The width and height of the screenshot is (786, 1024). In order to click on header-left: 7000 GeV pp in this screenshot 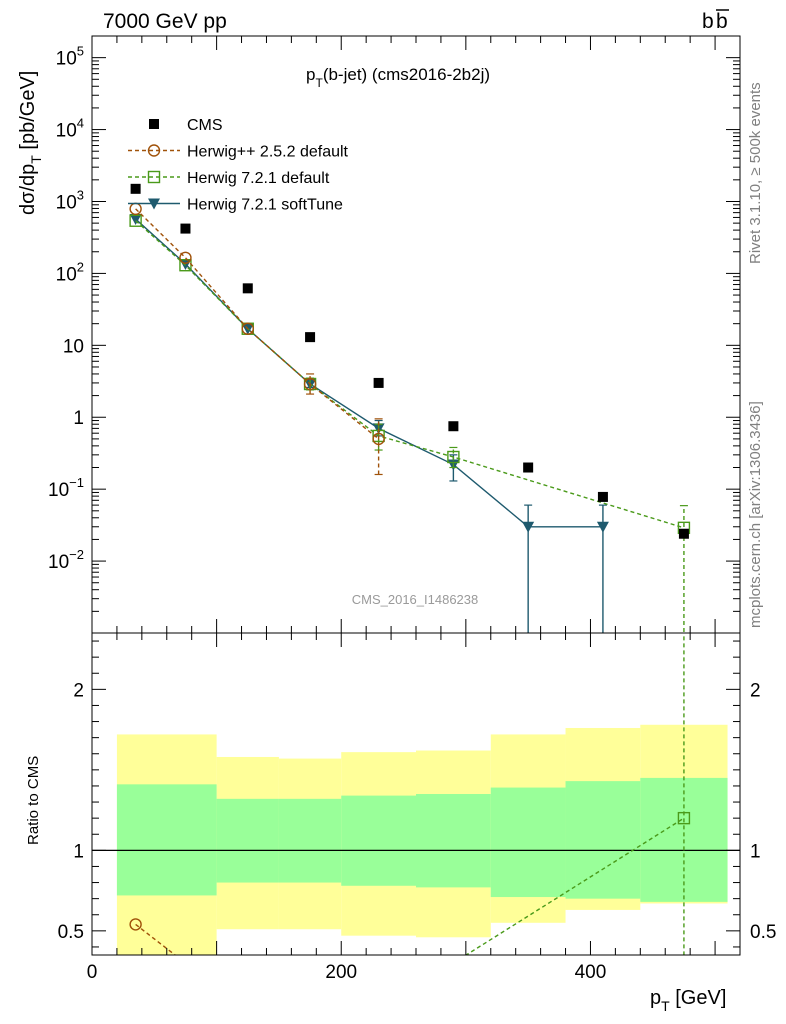, I will do `click(165, 21)`.